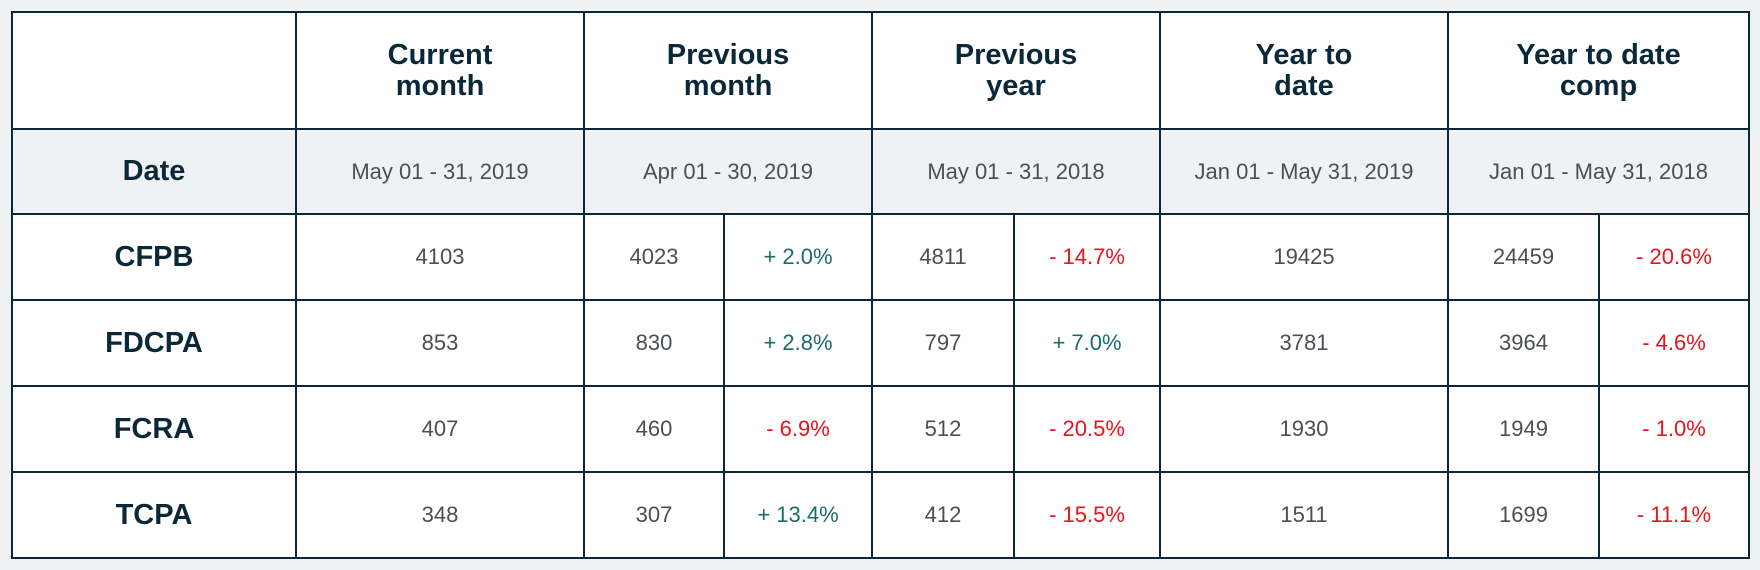 This screenshot has height=570, width=1760. Describe the element at coordinates (654, 515) in the screenshot. I see `previous-month-value: 307` at that location.